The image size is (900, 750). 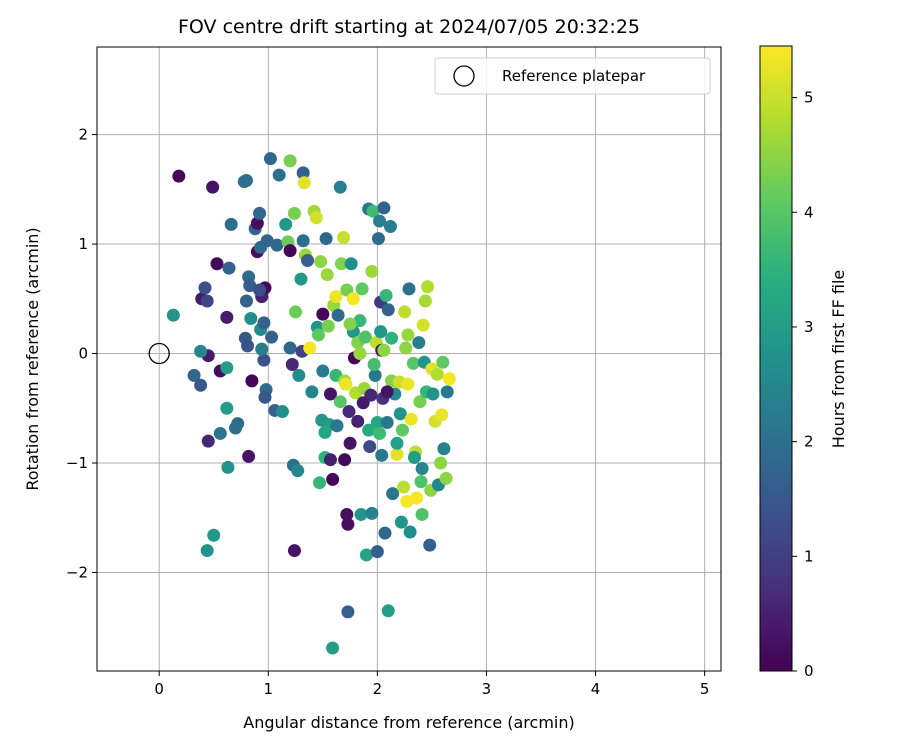 I want to click on x-tick-label: 1, so click(x=268, y=689).